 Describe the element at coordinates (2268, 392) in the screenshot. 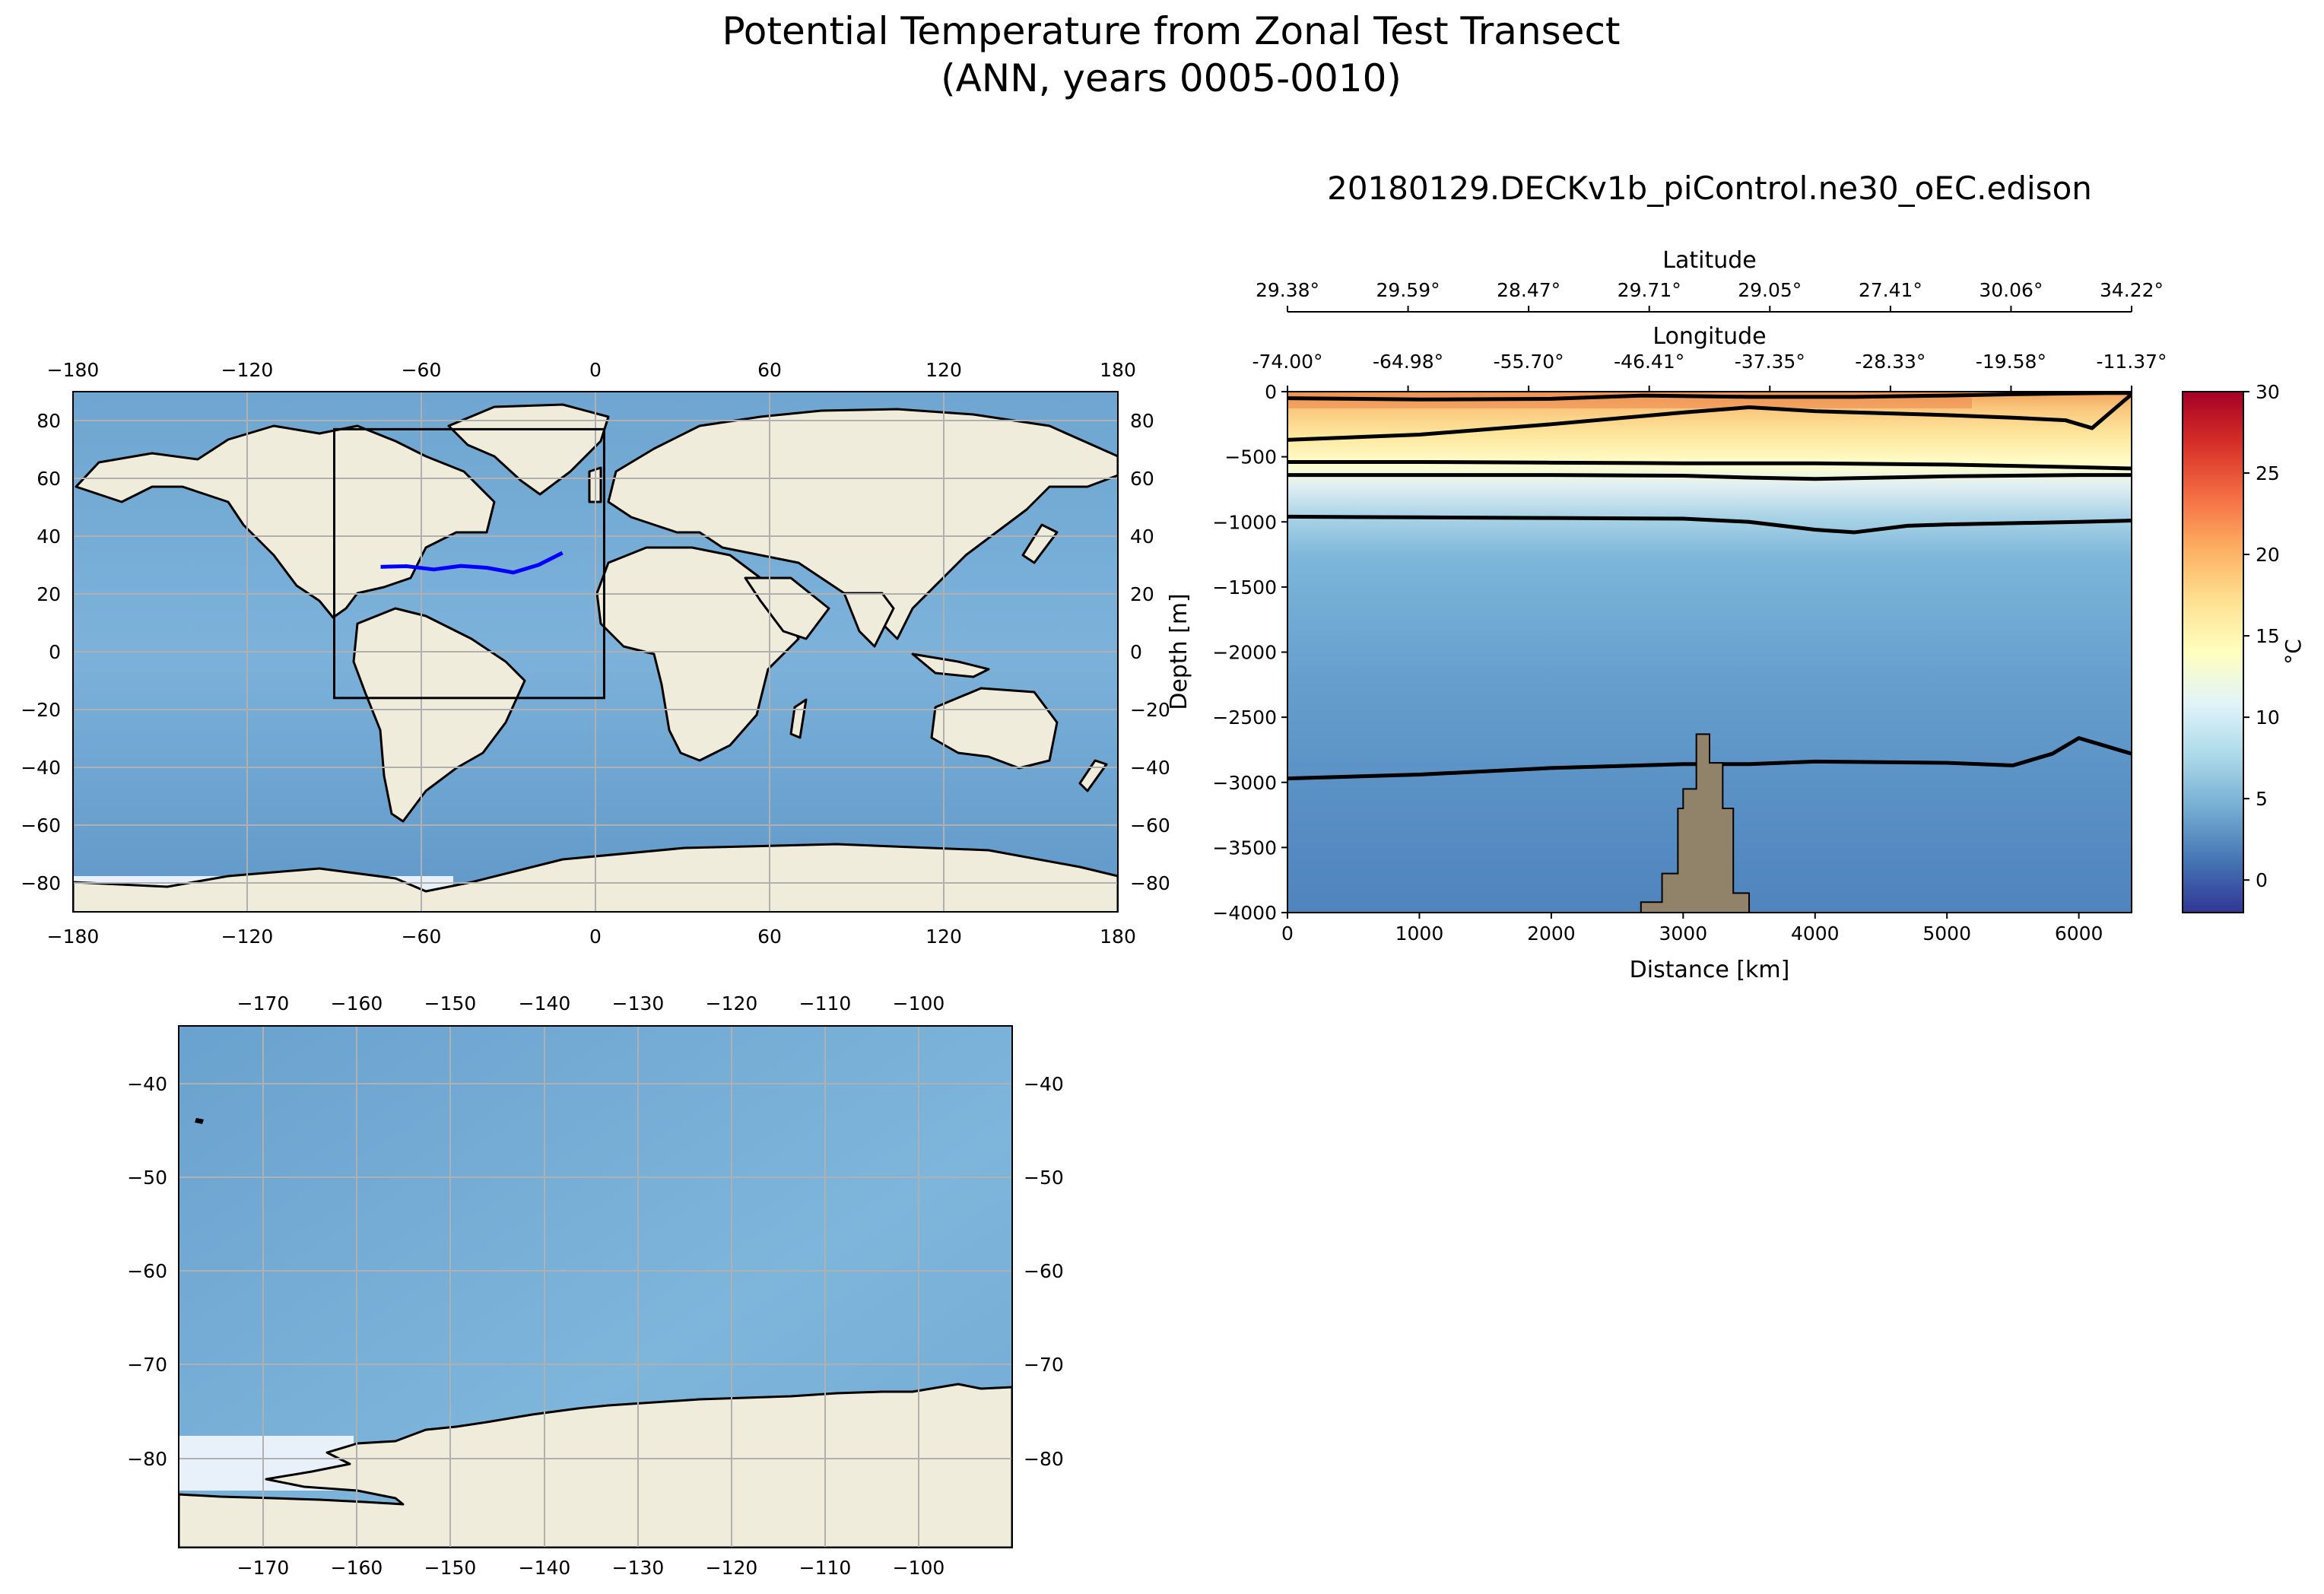

I see `colorbar-tick-label: 30` at that location.